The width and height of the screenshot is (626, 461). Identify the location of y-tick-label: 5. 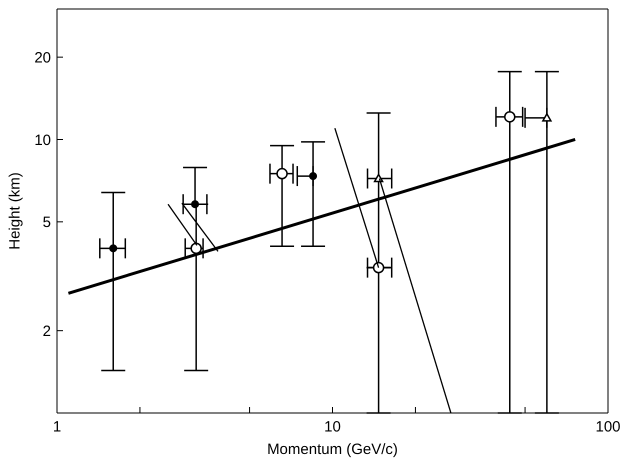
(46, 223).